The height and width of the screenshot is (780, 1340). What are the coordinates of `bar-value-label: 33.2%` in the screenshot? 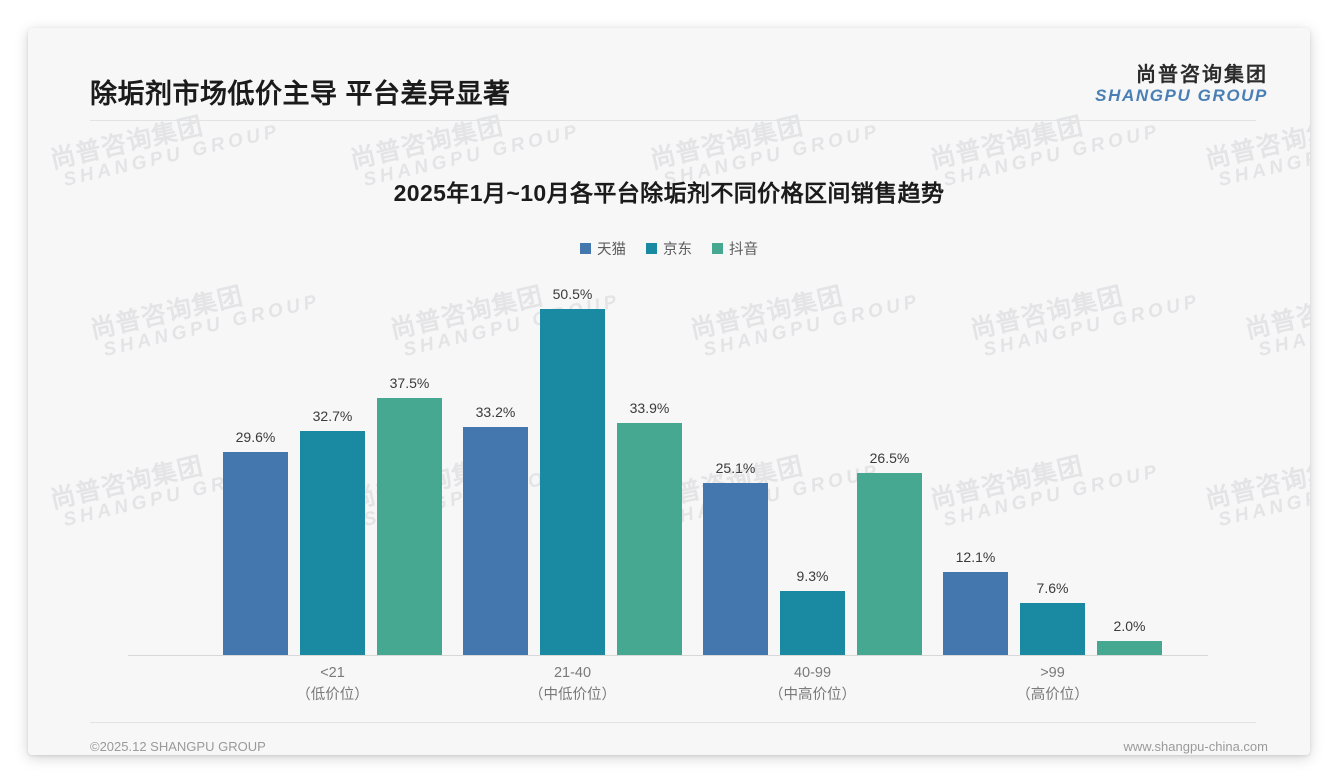 It's located at (495, 412).